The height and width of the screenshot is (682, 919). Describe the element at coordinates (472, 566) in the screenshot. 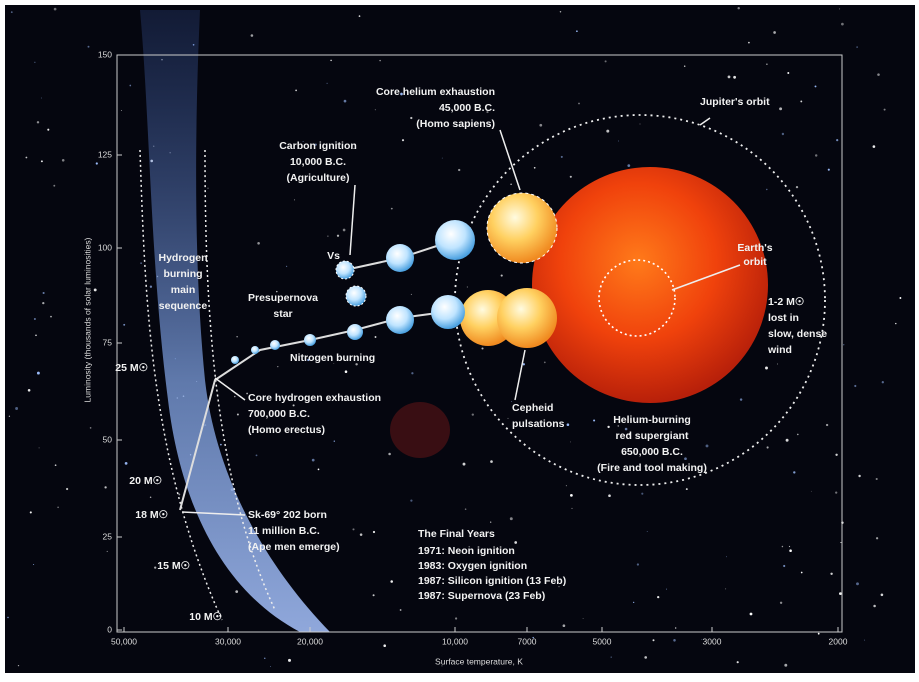

I see `final-years-item: 1983: Oxygen ignition` at that location.